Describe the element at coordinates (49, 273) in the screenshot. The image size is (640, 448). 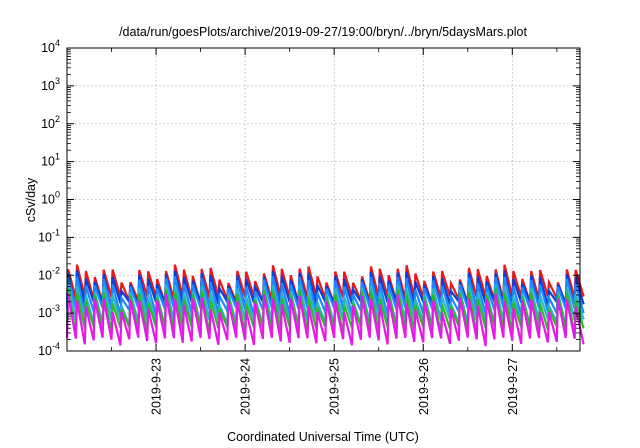
I see `y-tick-label: 10⁻²` at that location.